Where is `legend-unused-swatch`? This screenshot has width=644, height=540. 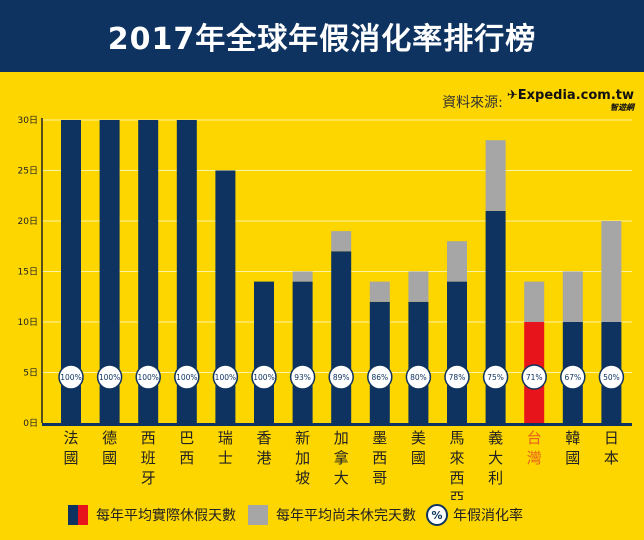
legend-unused-swatch is located at coordinates (258, 515).